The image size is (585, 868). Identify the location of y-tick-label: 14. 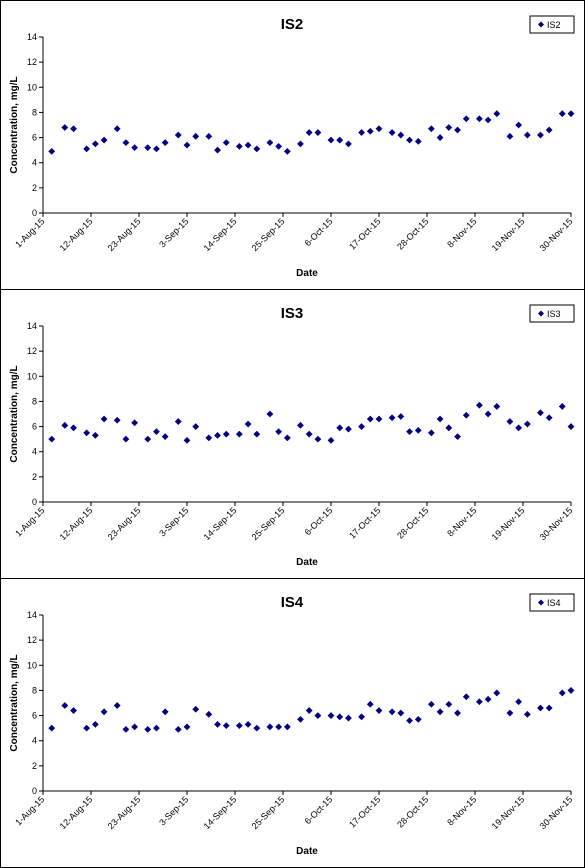
(32, 326).